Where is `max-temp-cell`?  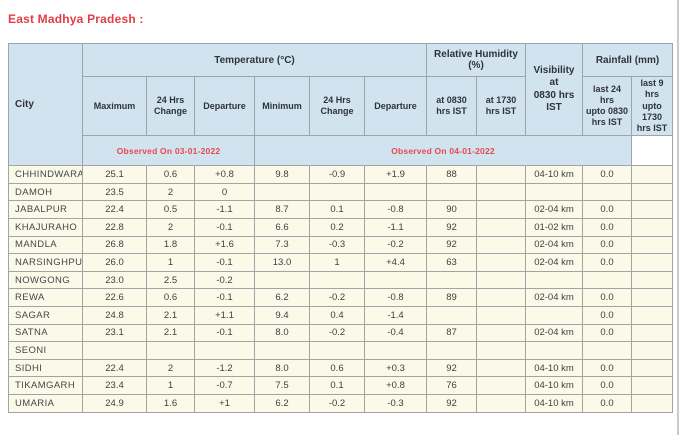
max-temp-cell is located at coordinates (114, 350).